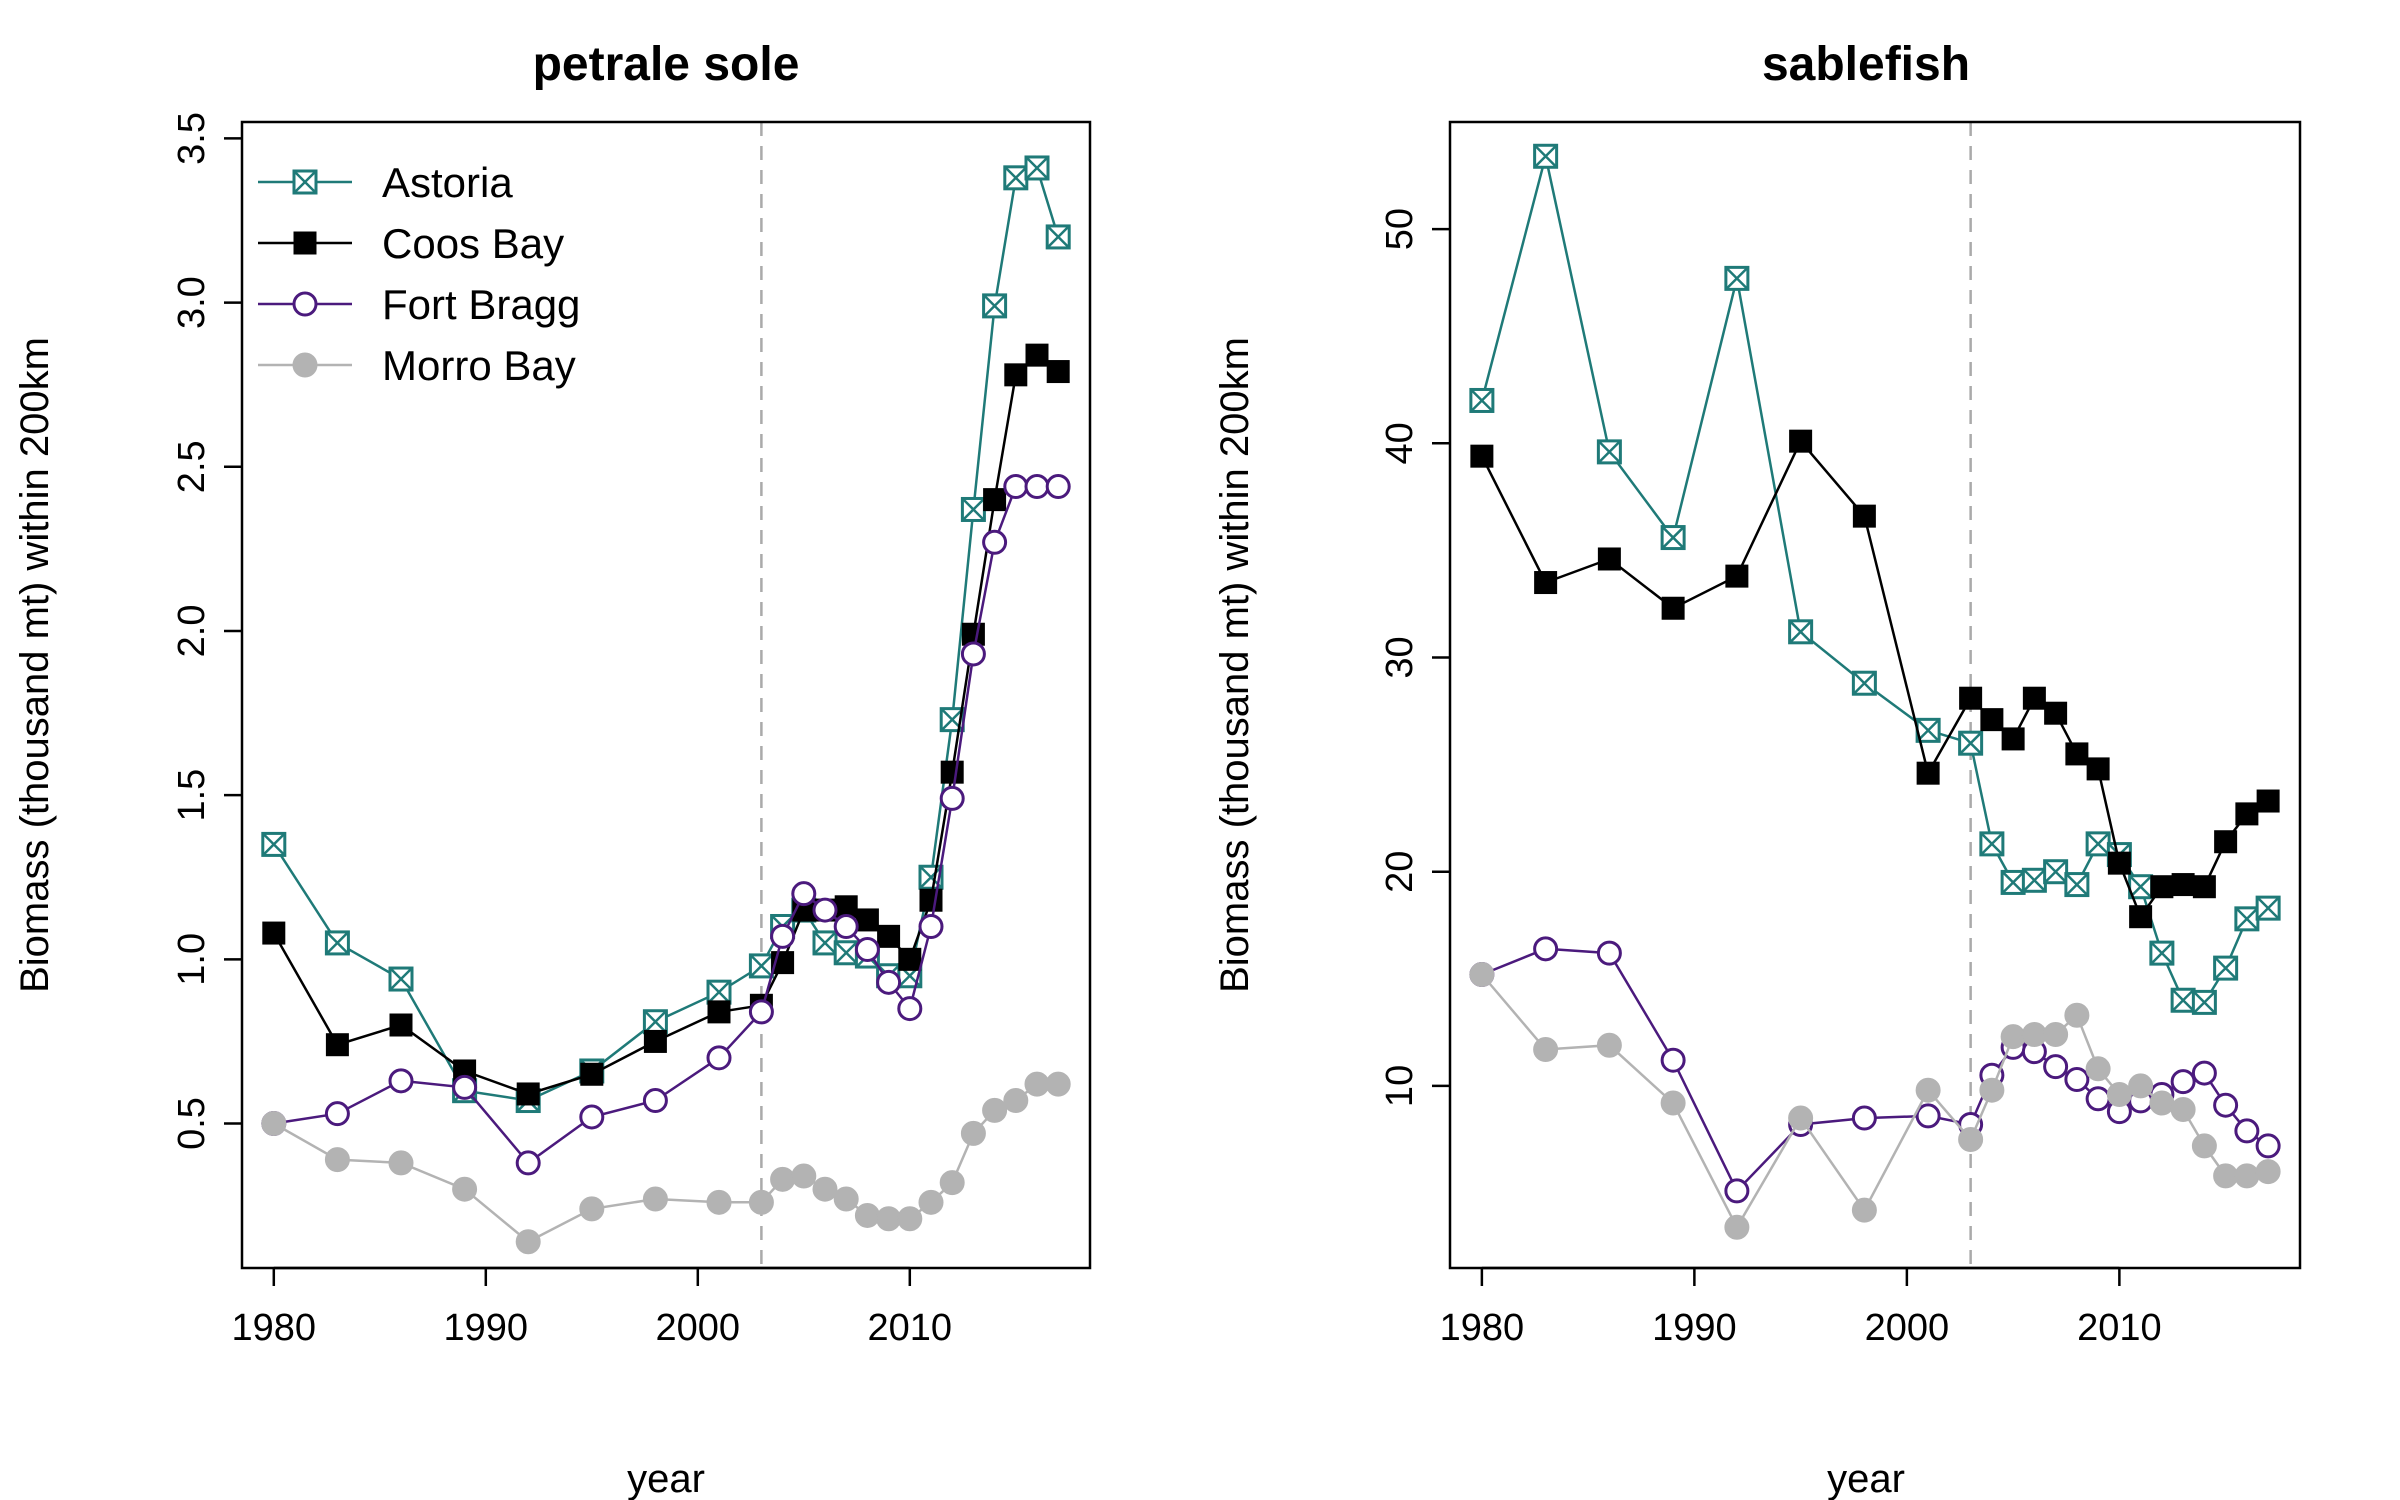 This screenshot has height=1500, width=2400. I want to click on legend-entry: Morro Bay, so click(417, 365).